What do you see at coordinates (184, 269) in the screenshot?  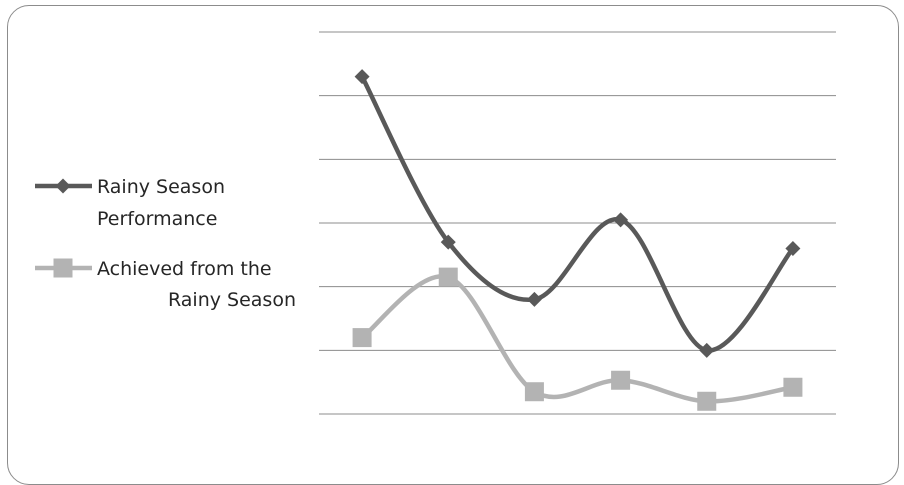 I see `legend-label: Achieved from the` at bounding box center [184, 269].